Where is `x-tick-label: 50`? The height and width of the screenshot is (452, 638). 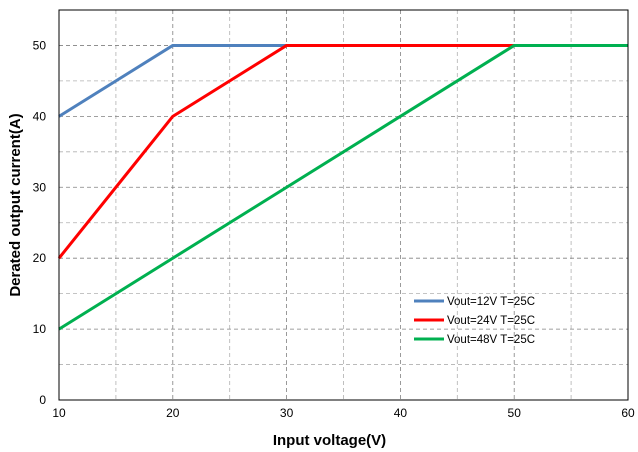 x-tick-label: 50 is located at coordinates (515, 413).